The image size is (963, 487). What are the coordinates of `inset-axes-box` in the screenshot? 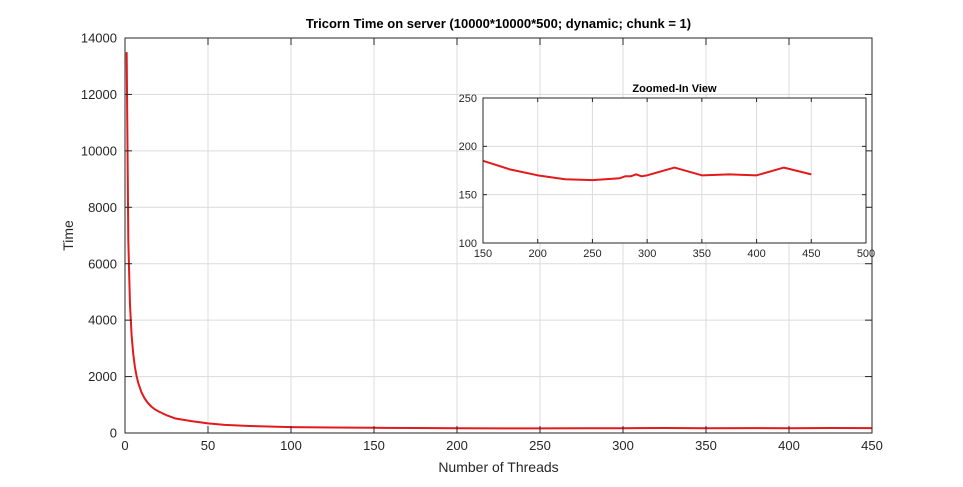 It's located at (674, 170).